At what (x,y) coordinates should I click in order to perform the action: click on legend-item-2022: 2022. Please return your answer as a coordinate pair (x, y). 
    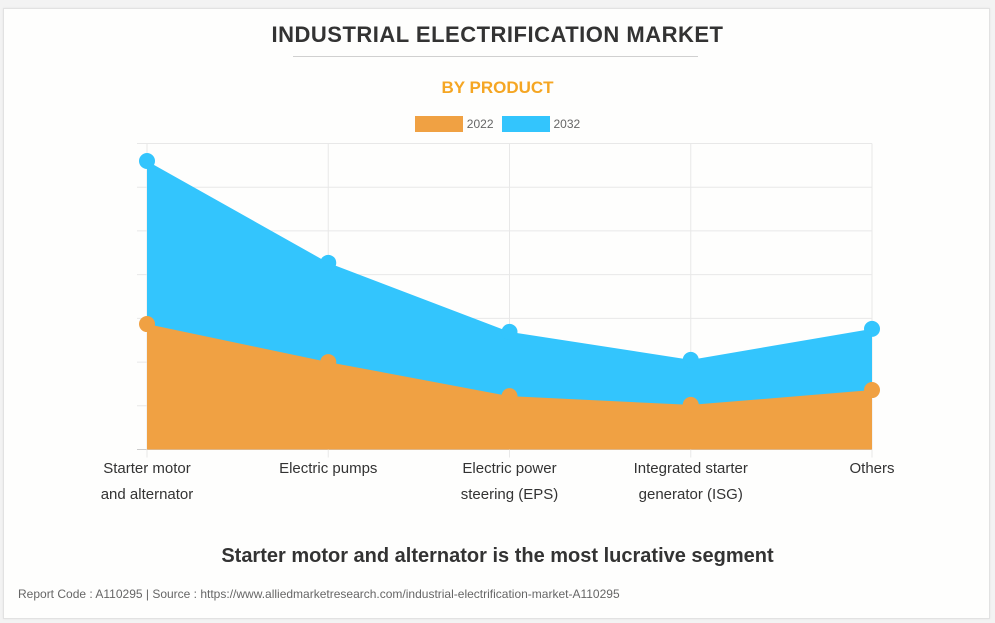
    Looking at the image, I should click on (454, 124).